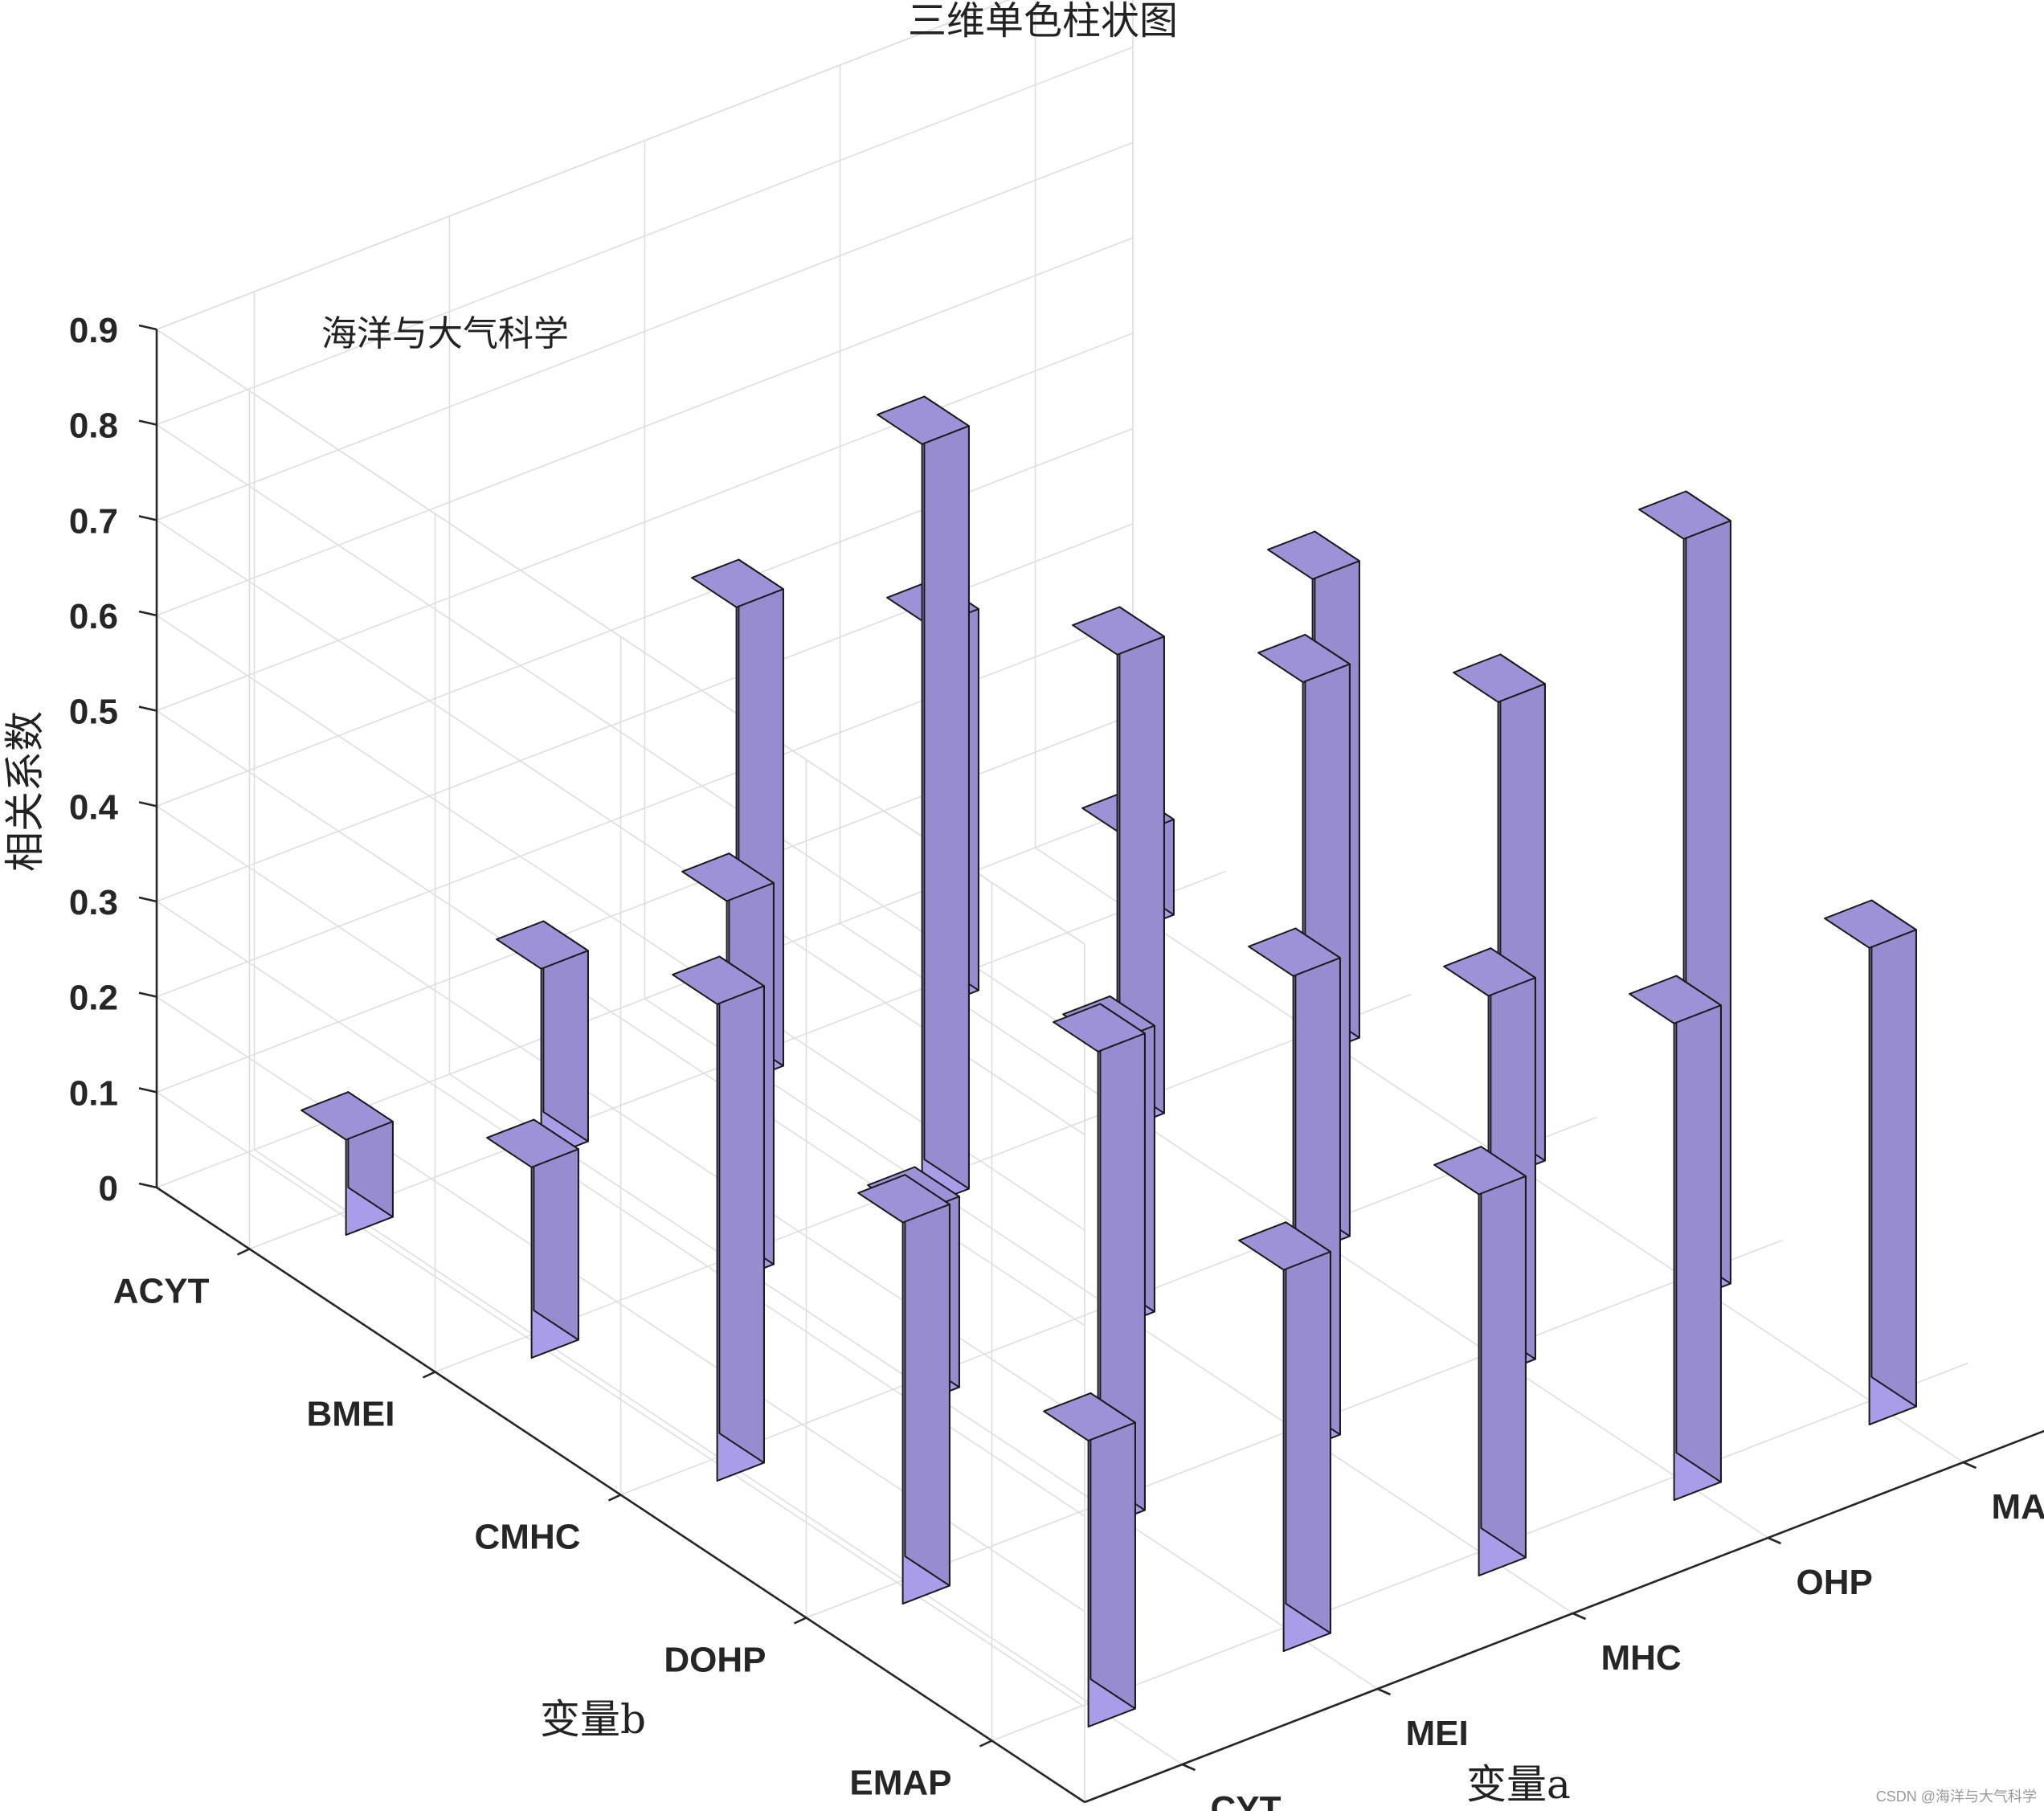 Image resolution: width=2044 pixels, height=1811 pixels. I want to click on watermark: CSDN @海洋与大气科学, so click(1956, 1797).